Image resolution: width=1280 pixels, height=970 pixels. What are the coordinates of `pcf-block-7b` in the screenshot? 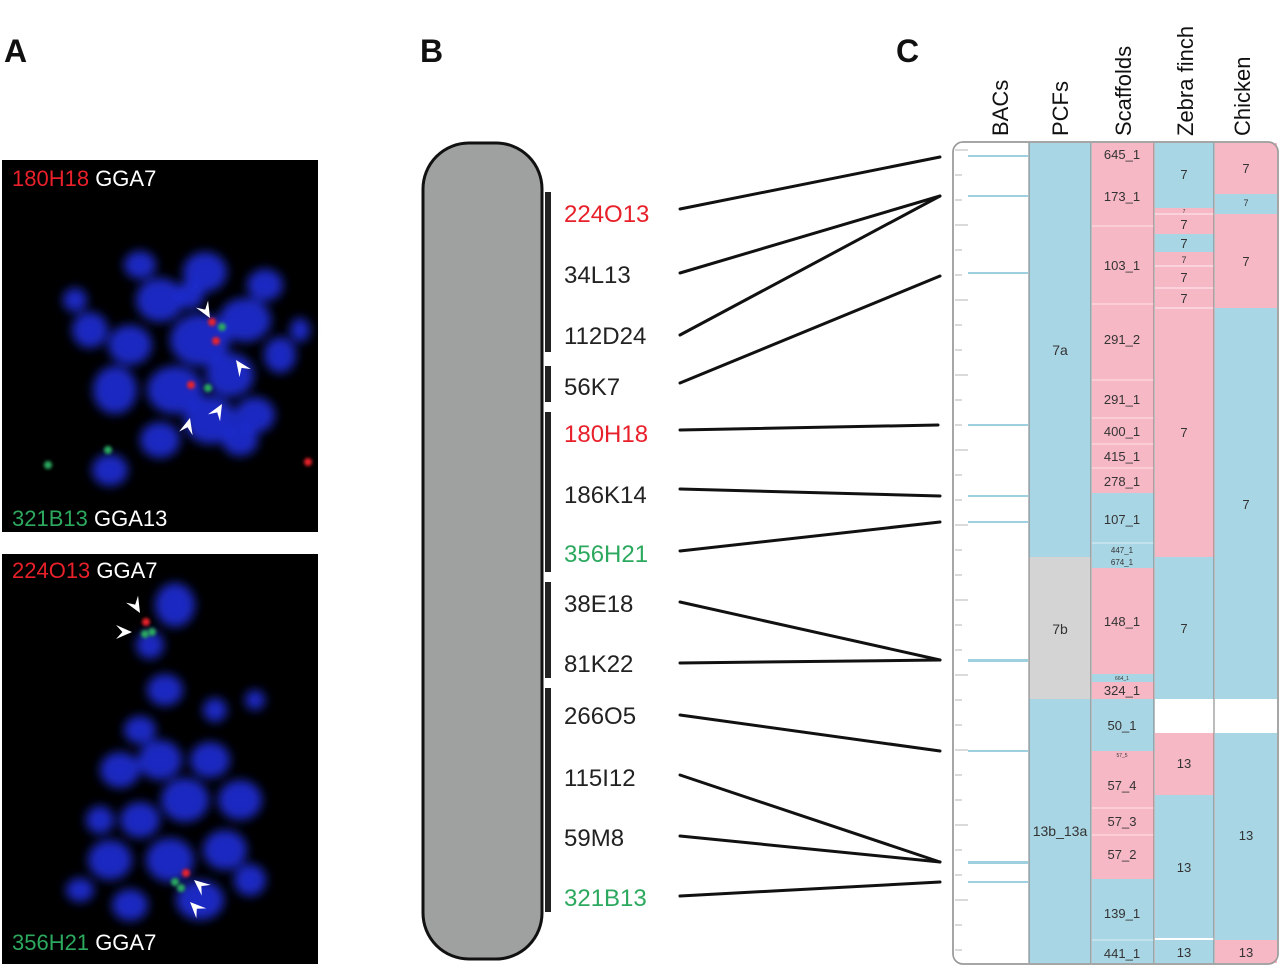 It's located at (1060, 628).